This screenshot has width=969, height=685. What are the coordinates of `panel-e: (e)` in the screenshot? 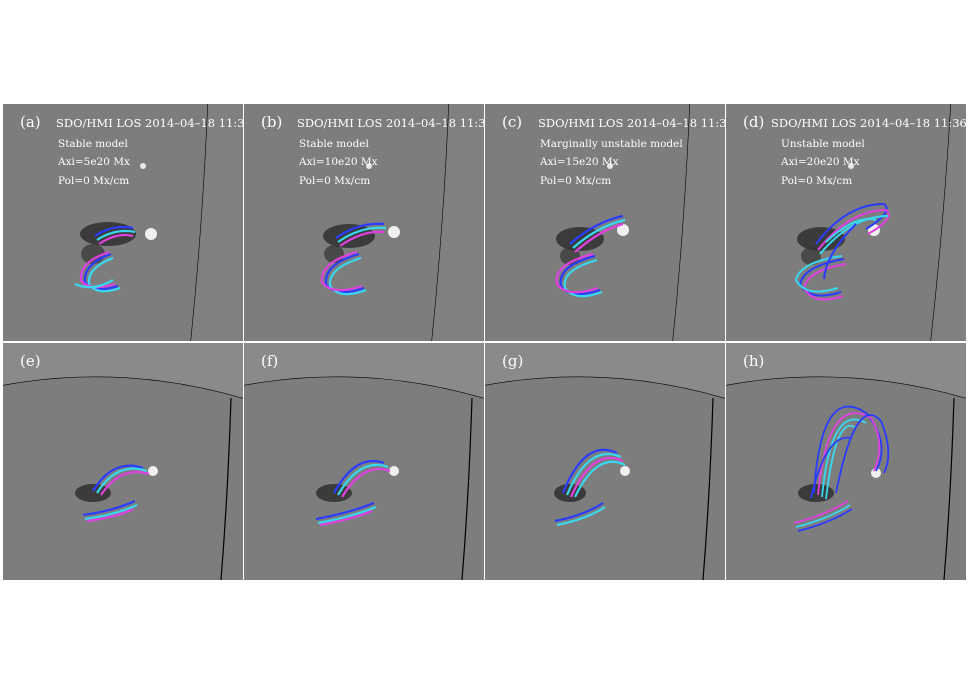 It's located at (123, 461).